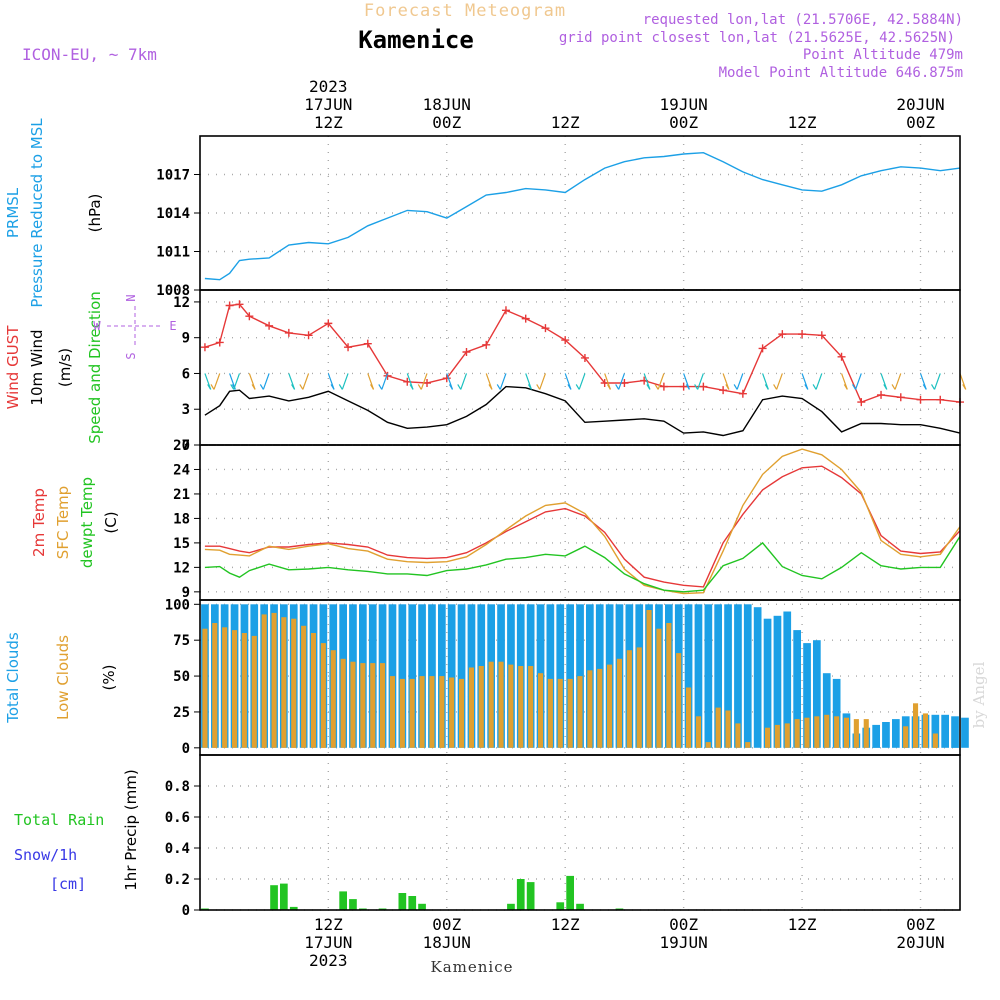 Image resolution: width=1000 pixels, height=1000 pixels. What do you see at coordinates (172, 326) in the screenshot?
I see `compass-e: E` at bounding box center [172, 326].